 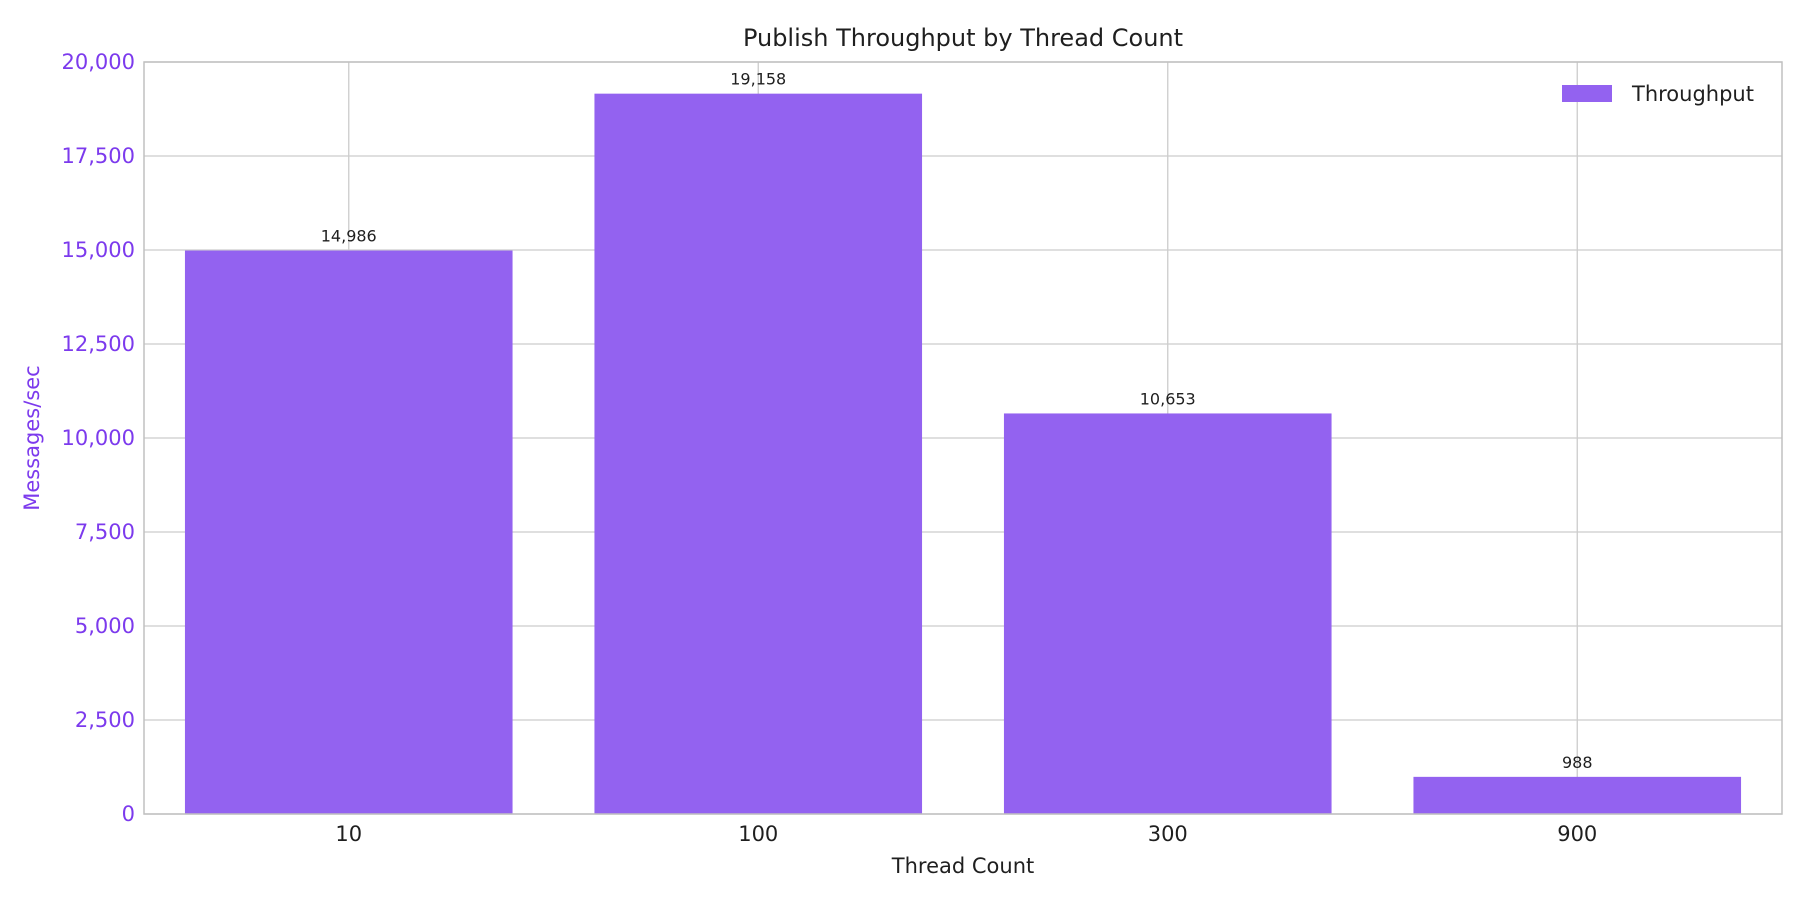 I want to click on data-label: 19,158, so click(x=758, y=79).